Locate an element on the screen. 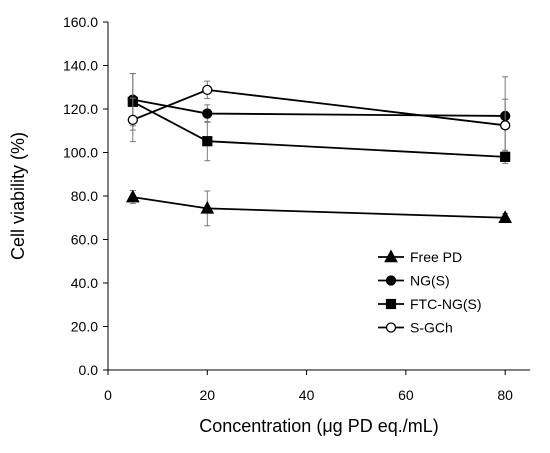 This screenshot has width=550, height=453. x-axis-ticks: 0 20 40 60 80 is located at coordinates (308, 386).